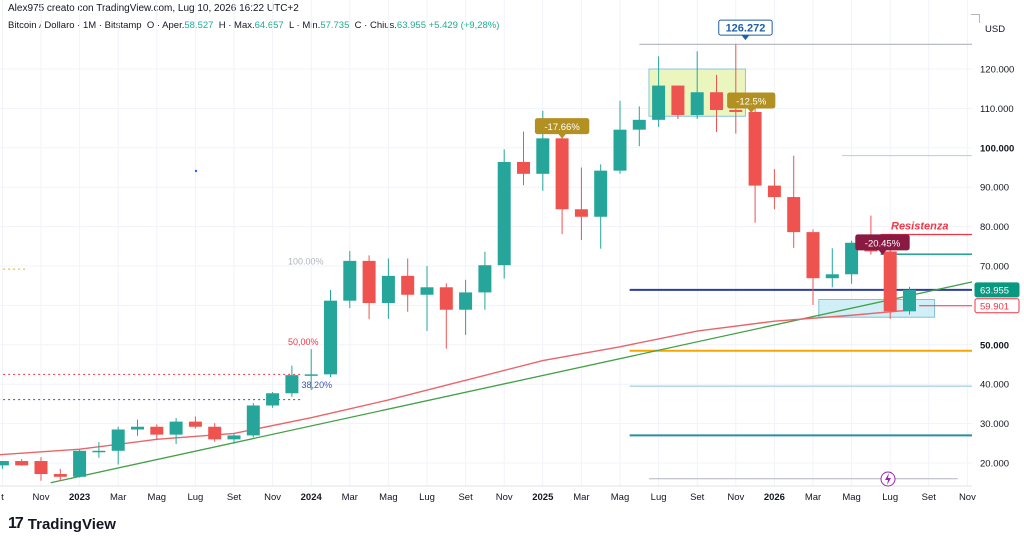 The image size is (1024, 546). I want to click on tradingview-logo: 17 TradingView, so click(62, 524).